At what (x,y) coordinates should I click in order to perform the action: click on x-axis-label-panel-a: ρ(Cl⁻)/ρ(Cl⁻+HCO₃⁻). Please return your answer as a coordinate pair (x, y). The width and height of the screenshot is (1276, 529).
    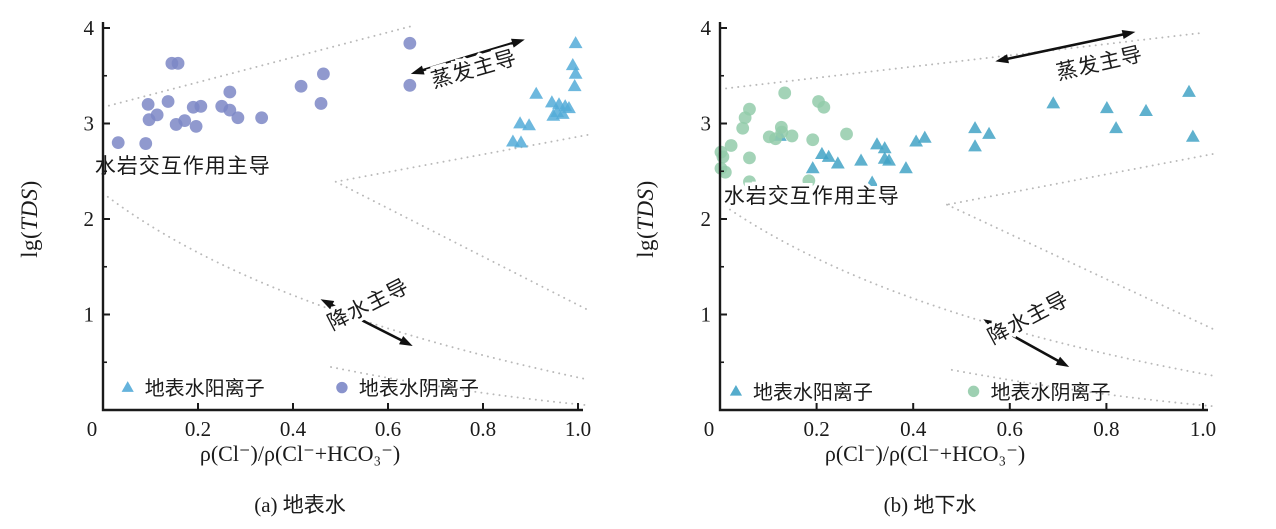
    Looking at the image, I should click on (300, 453).